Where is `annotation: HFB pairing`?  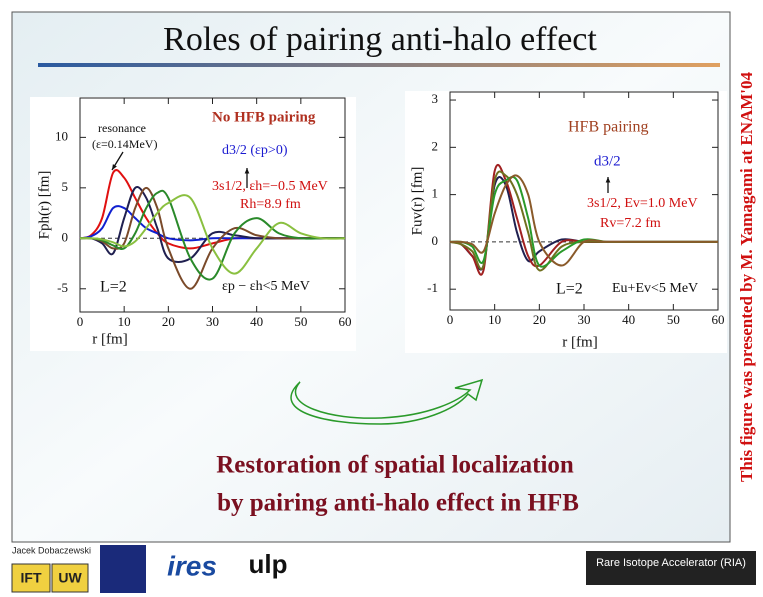
annotation: HFB pairing is located at coordinates (608, 127).